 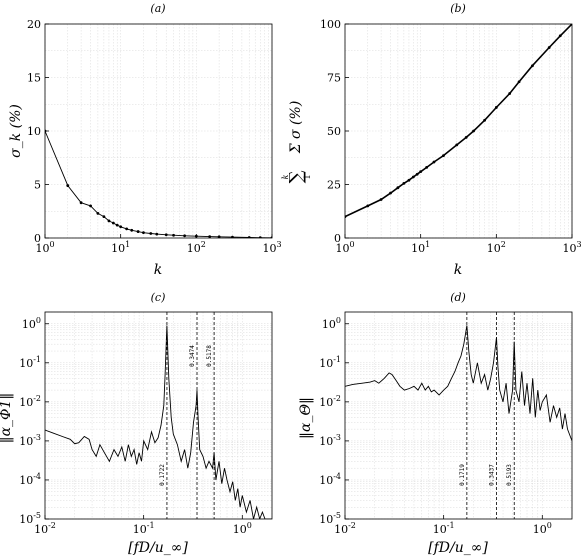 I want to click on panel-c-ytick-label: 10⁰, so click(x=31, y=323).